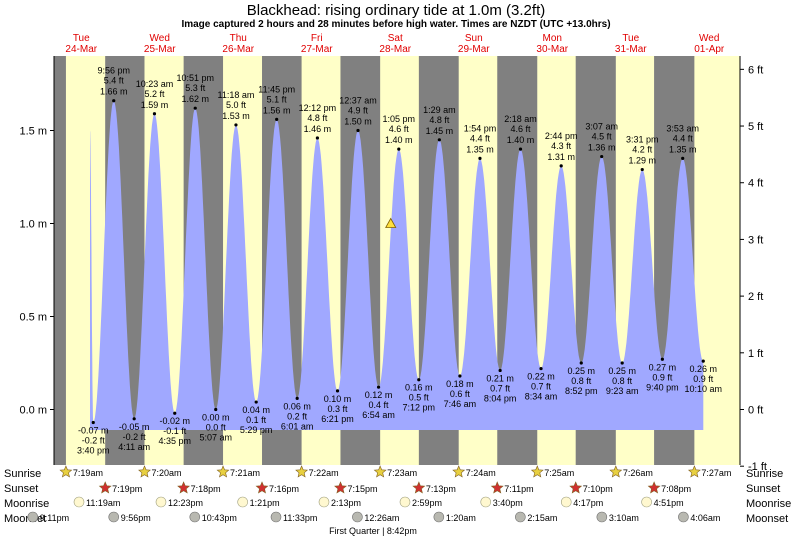 Image resolution: width=793 pixels, height=538 pixels. What do you see at coordinates (21, 489) in the screenshot?
I see `row-label-sunset-left: Sunset` at bounding box center [21, 489].